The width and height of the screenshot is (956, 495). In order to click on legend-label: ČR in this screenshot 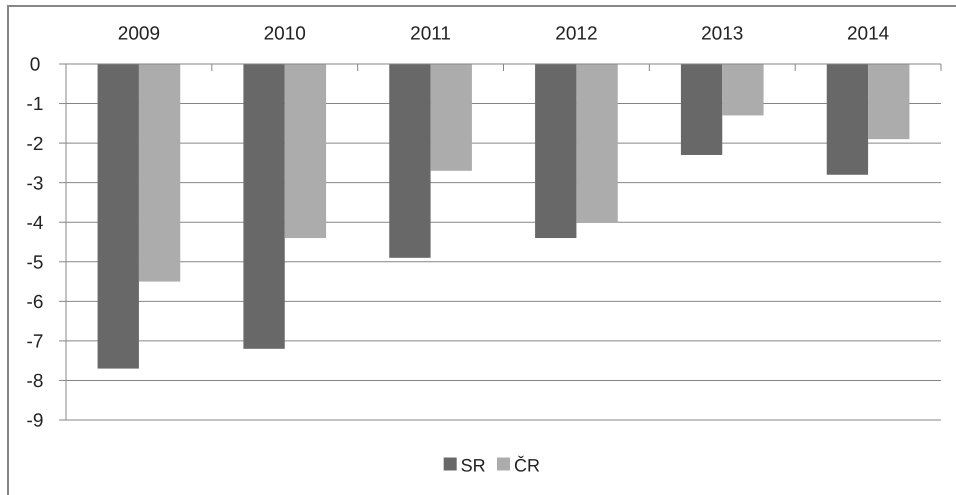, I will do `click(527, 465)`.